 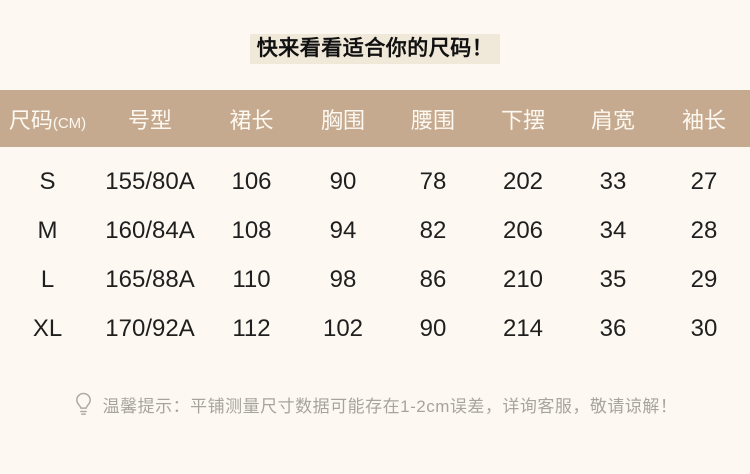 What do you see at coordinates (251, 230) in the screenshot?
I see `measurement-cell: 108` at bounding box center [251, 230].